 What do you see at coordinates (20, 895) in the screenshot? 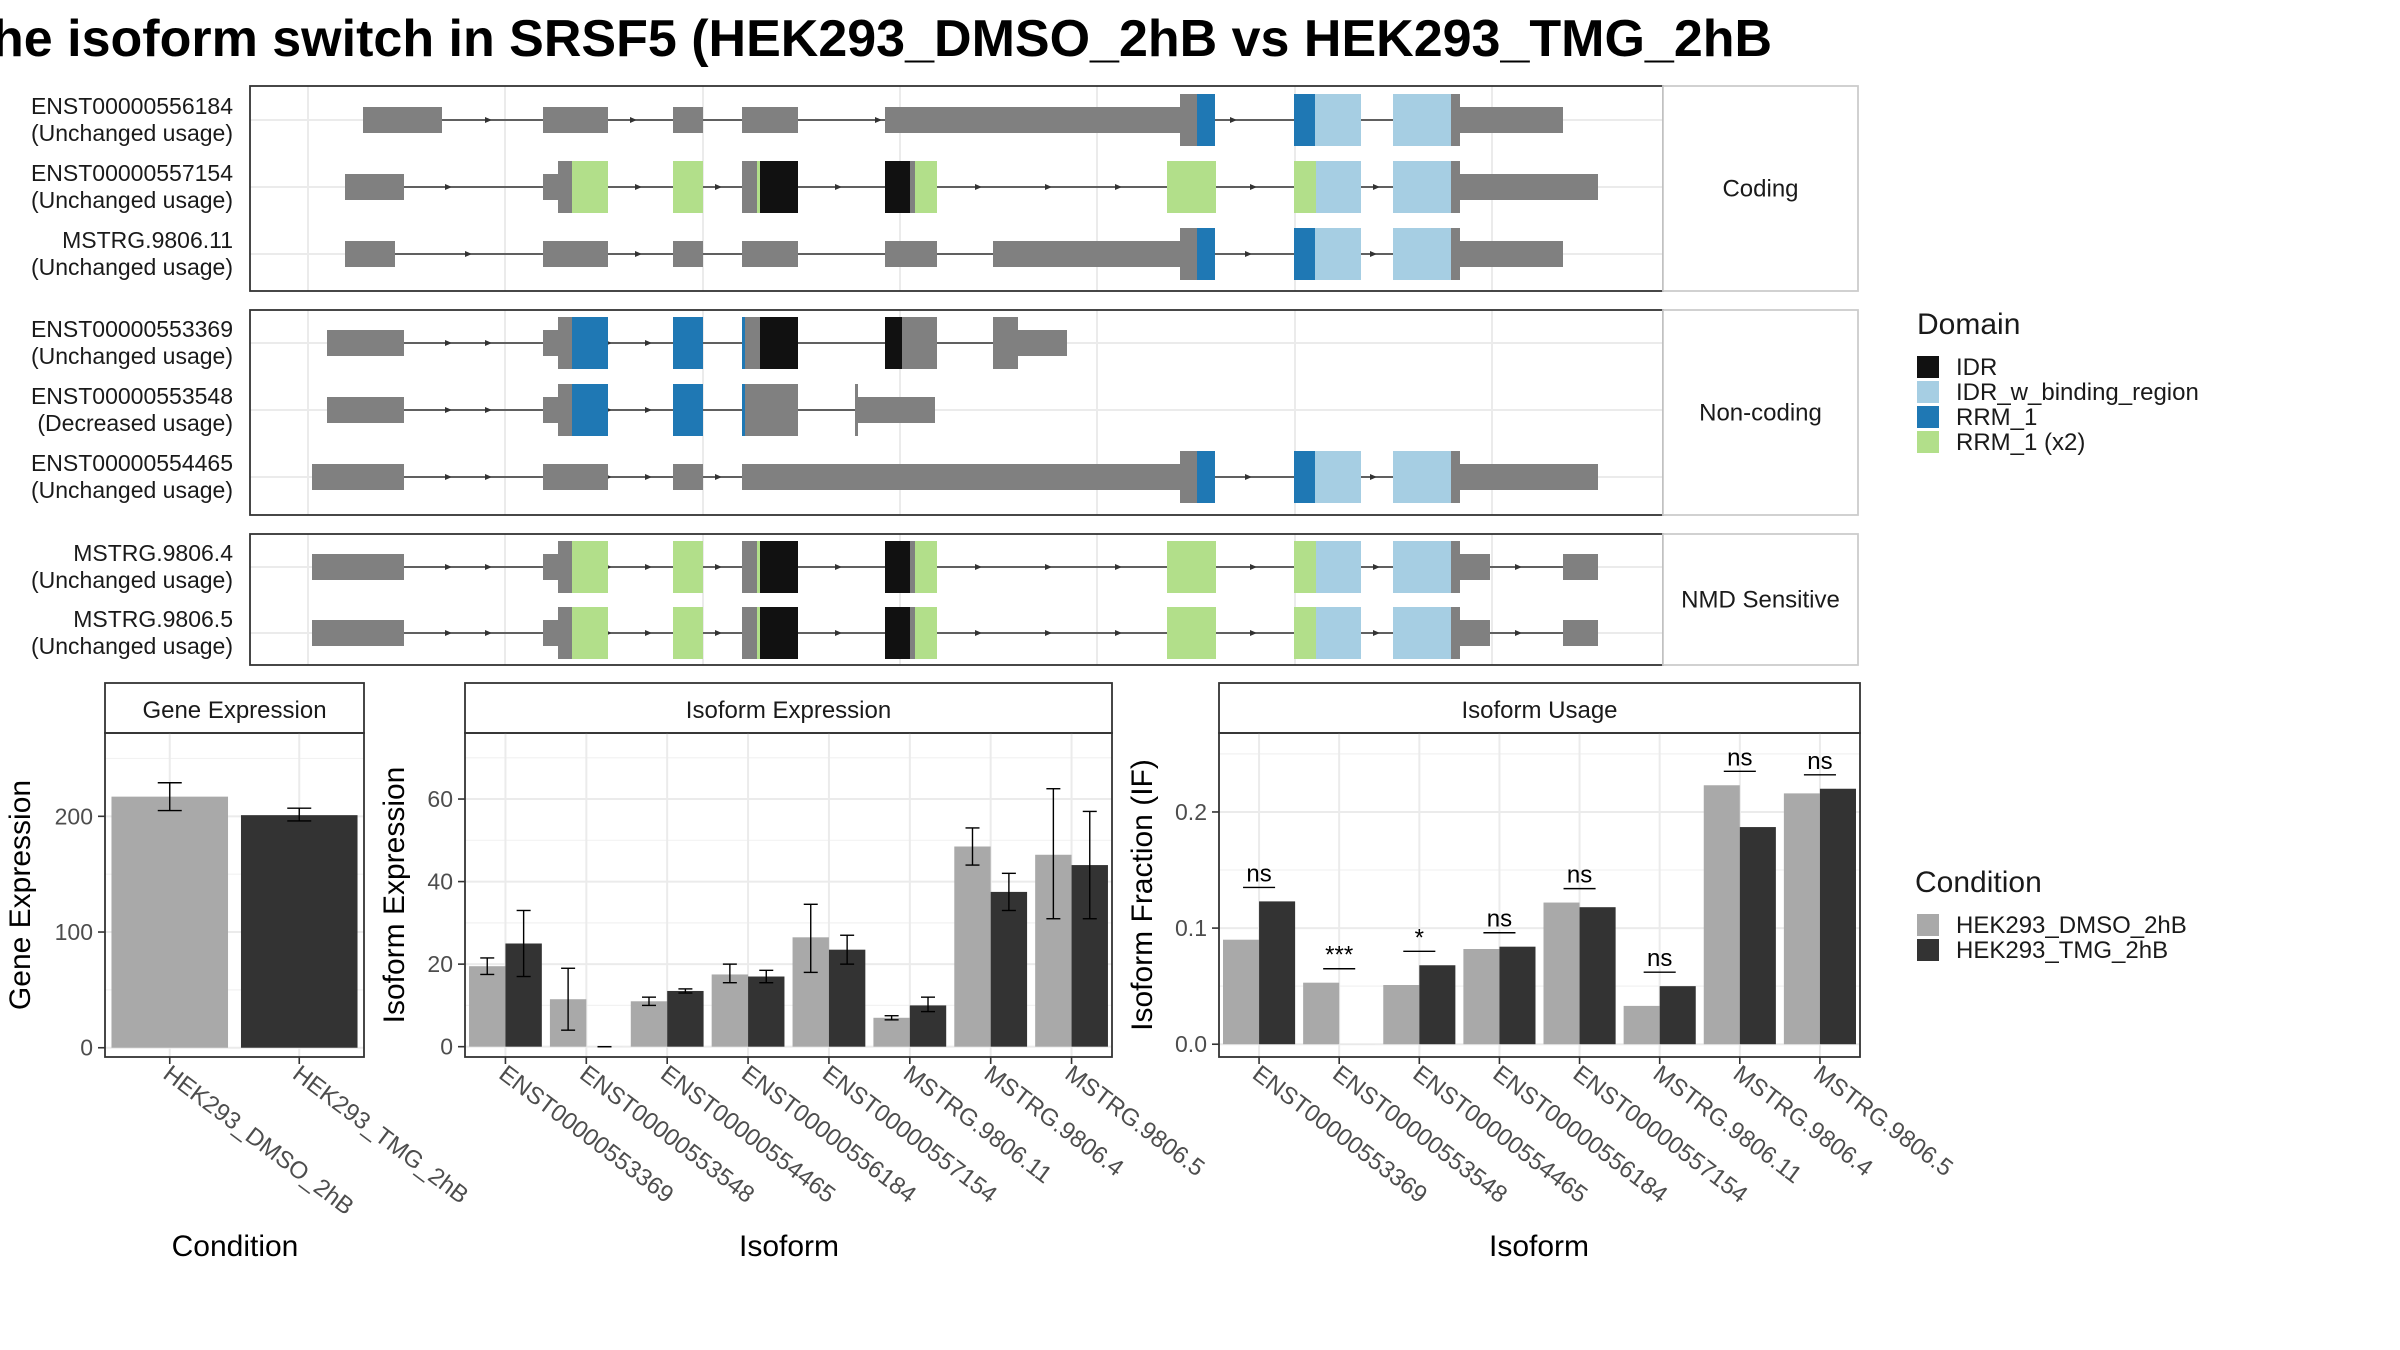
I see `y-axis-title: Gene Expression` at bounding box center [20, 895].